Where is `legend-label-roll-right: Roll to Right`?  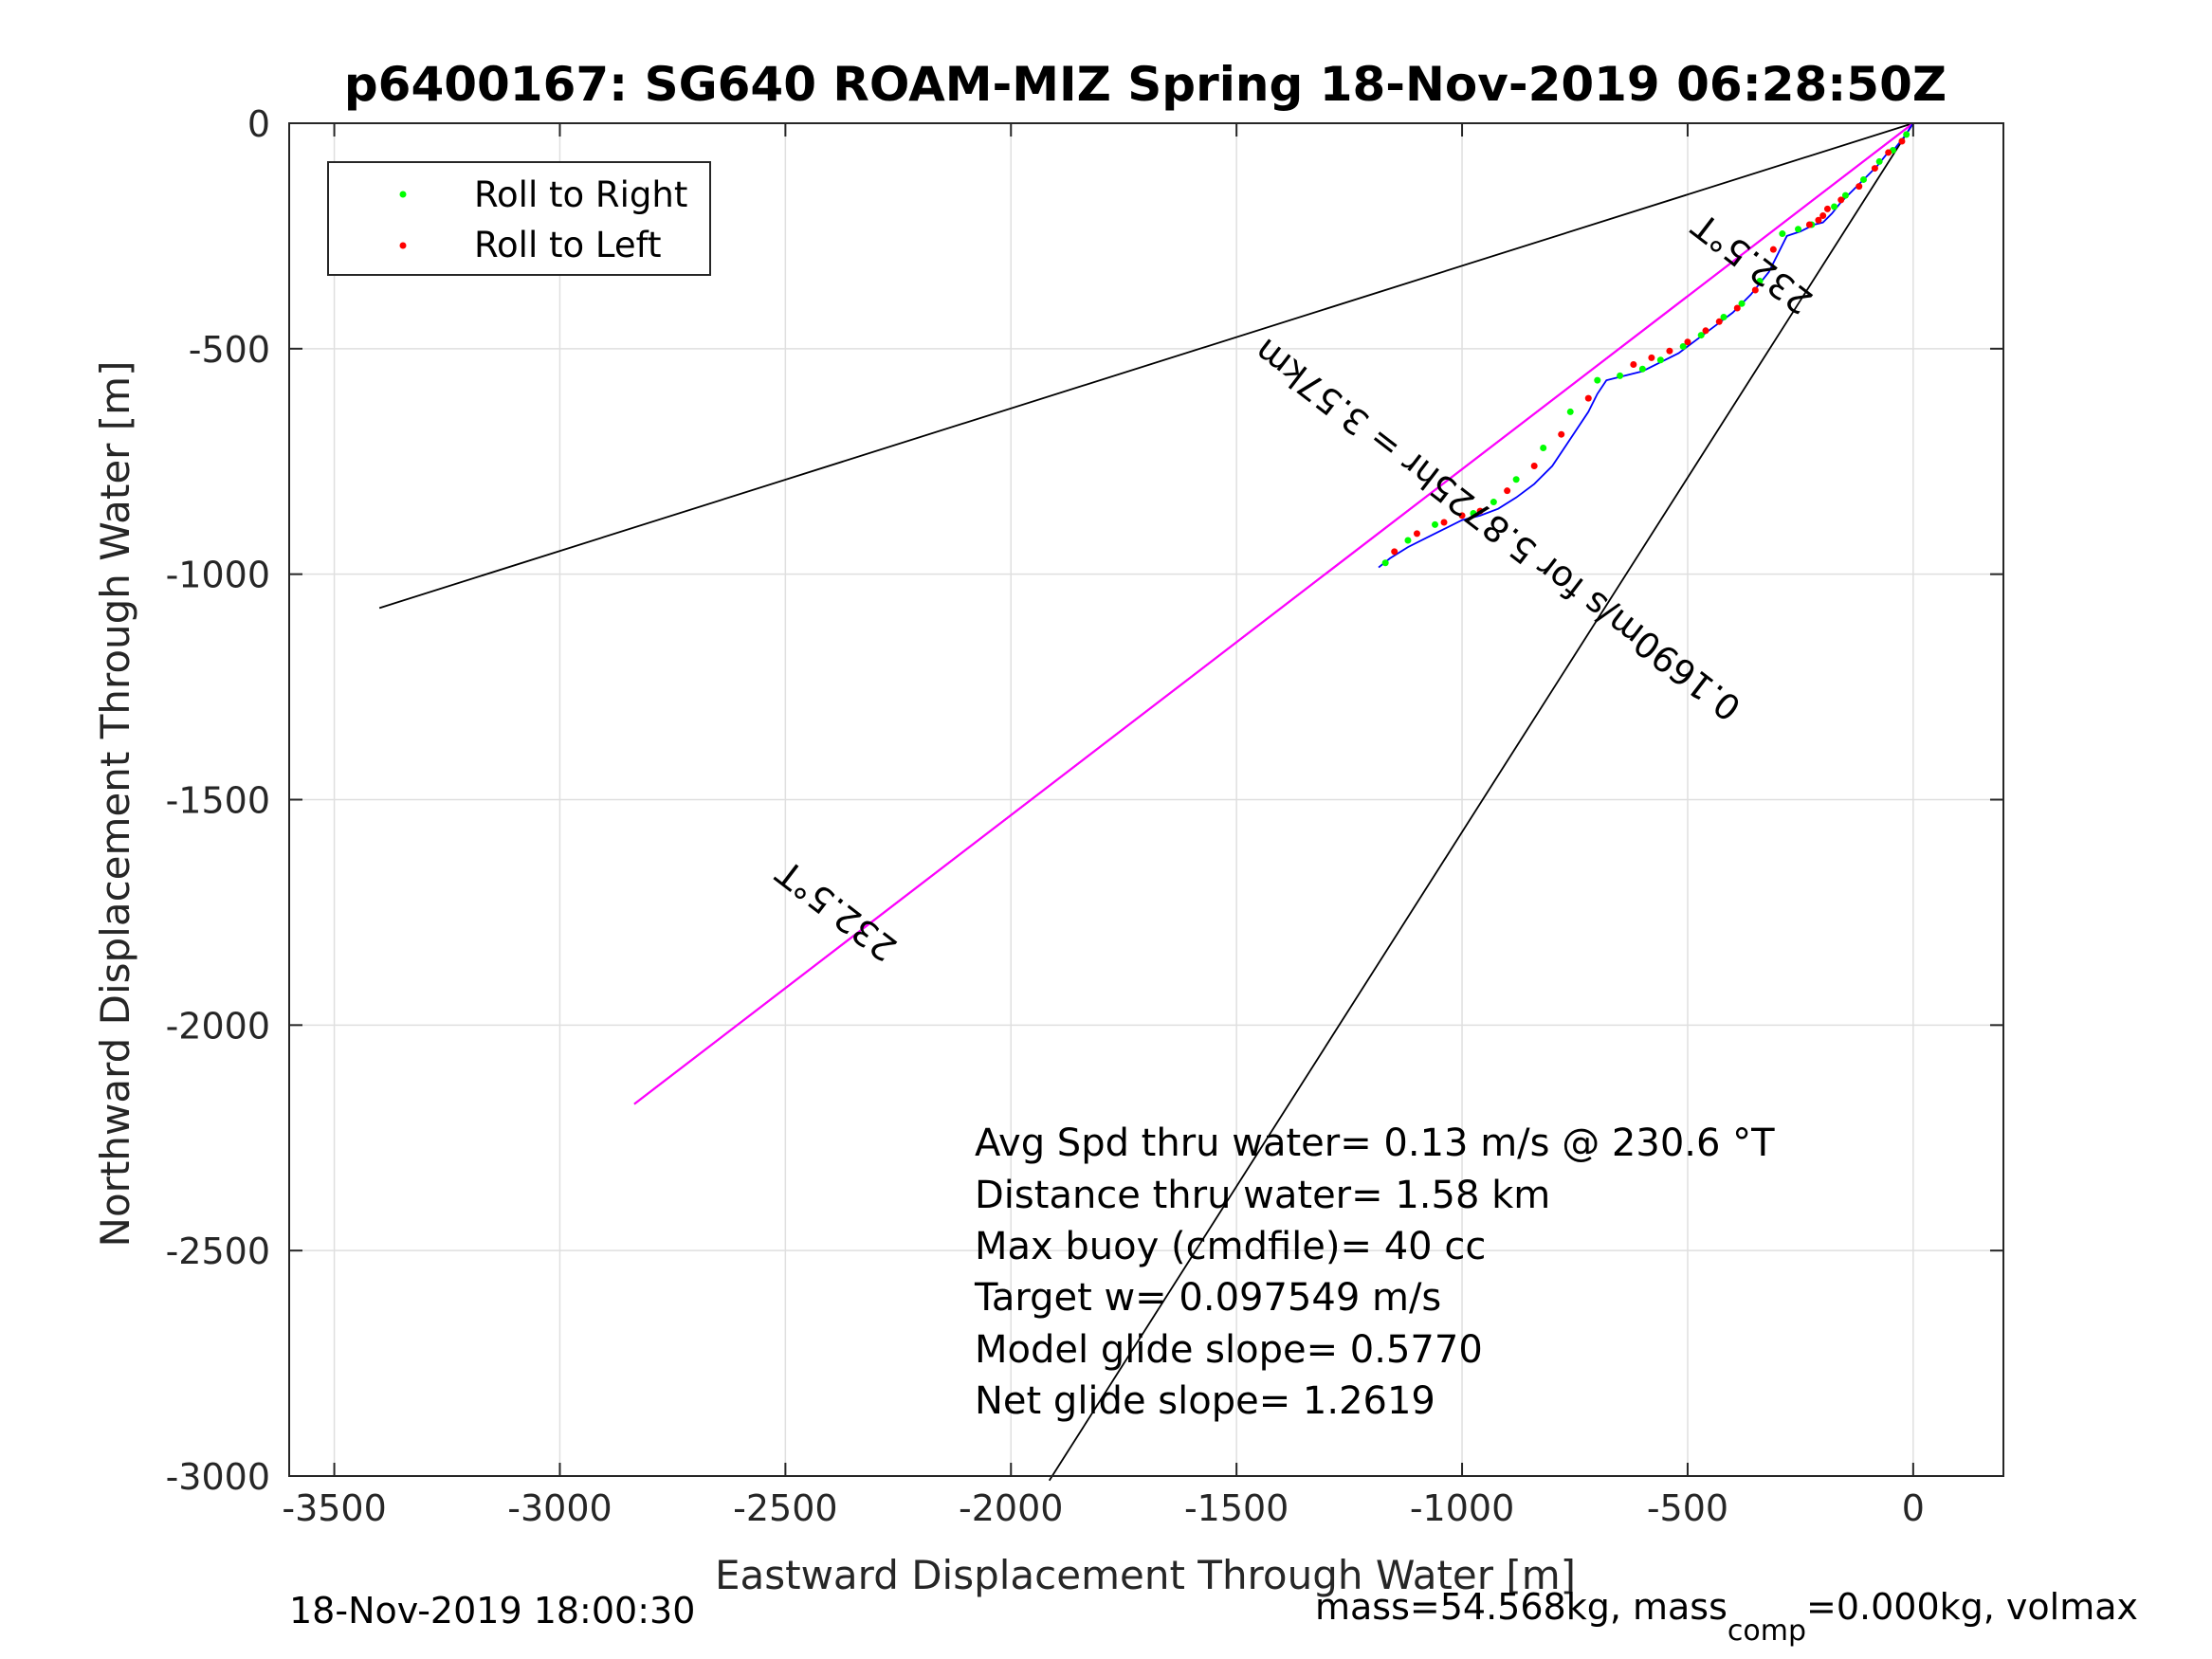
legend-label-roll-right: Roll to Right is located at coordinates (580, 194).